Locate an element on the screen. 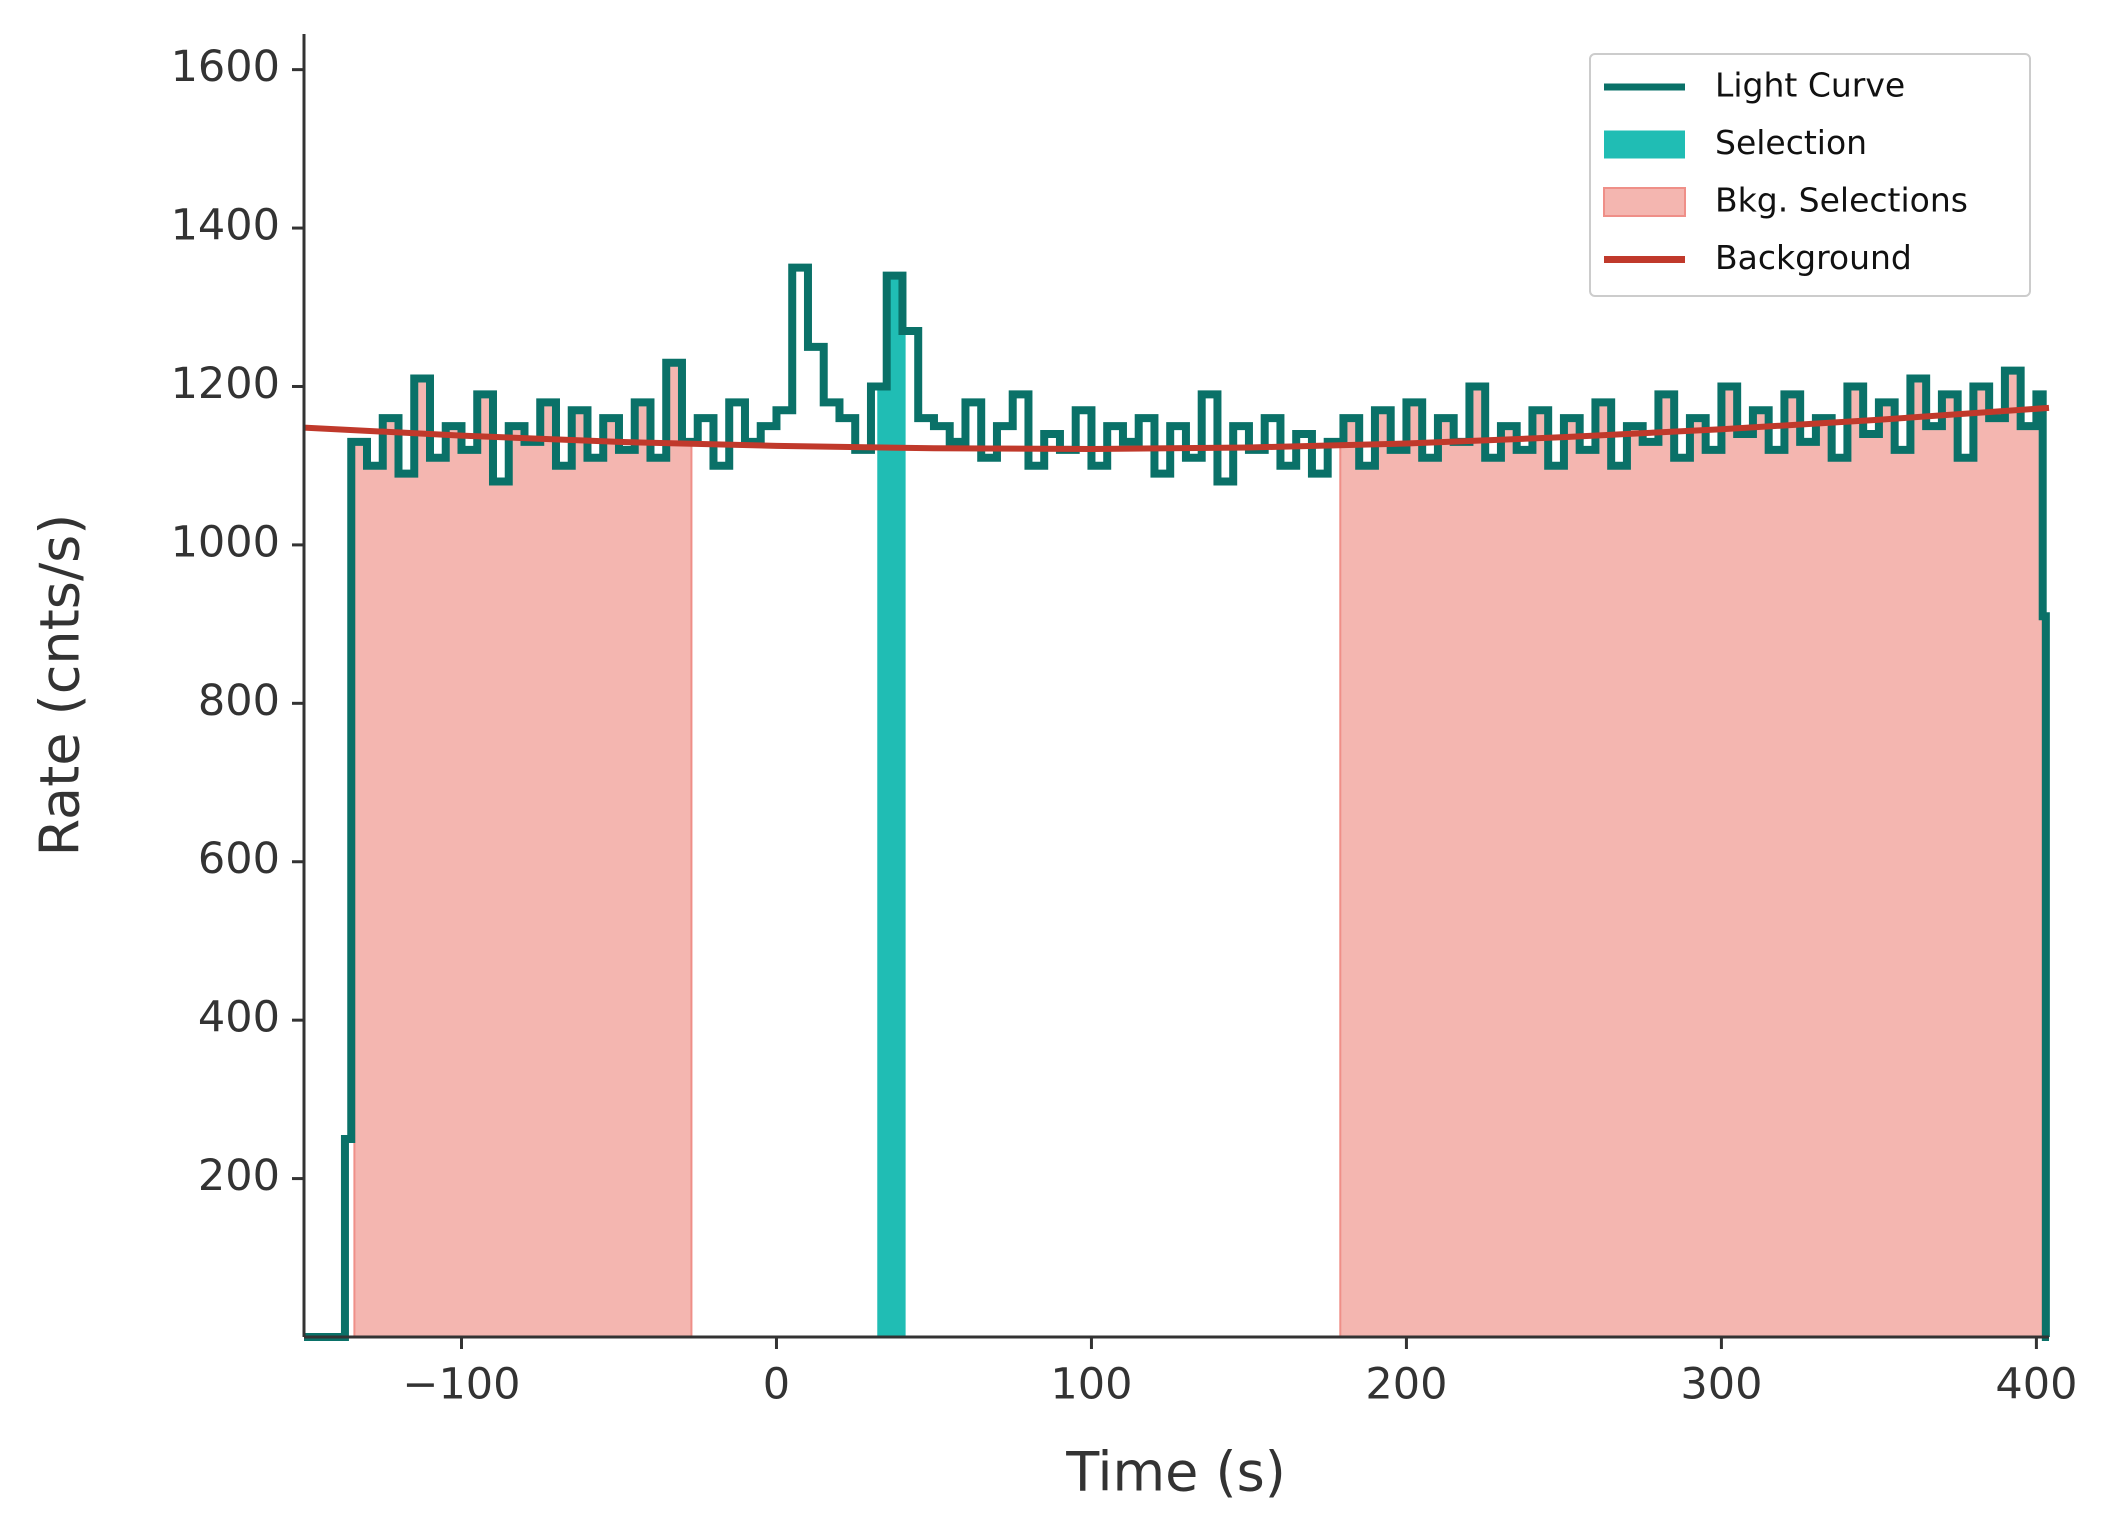 The width and height of the screenshot is (2117, 1540). x-tick-label: 400 is located at coordinates (2036, 1385).